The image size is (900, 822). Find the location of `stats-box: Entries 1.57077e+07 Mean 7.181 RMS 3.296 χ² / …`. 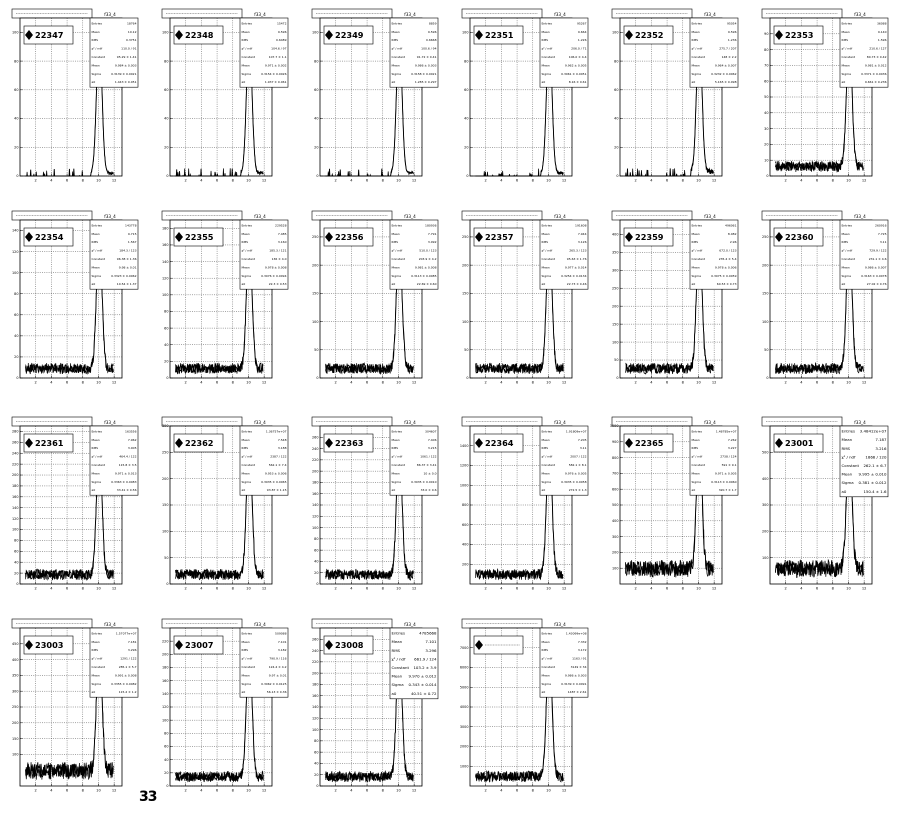

stats-box: Entries 1.57077e+07 Mean 7.181 RMS 3.296 χ² / … is located at coordinates (114, 662).